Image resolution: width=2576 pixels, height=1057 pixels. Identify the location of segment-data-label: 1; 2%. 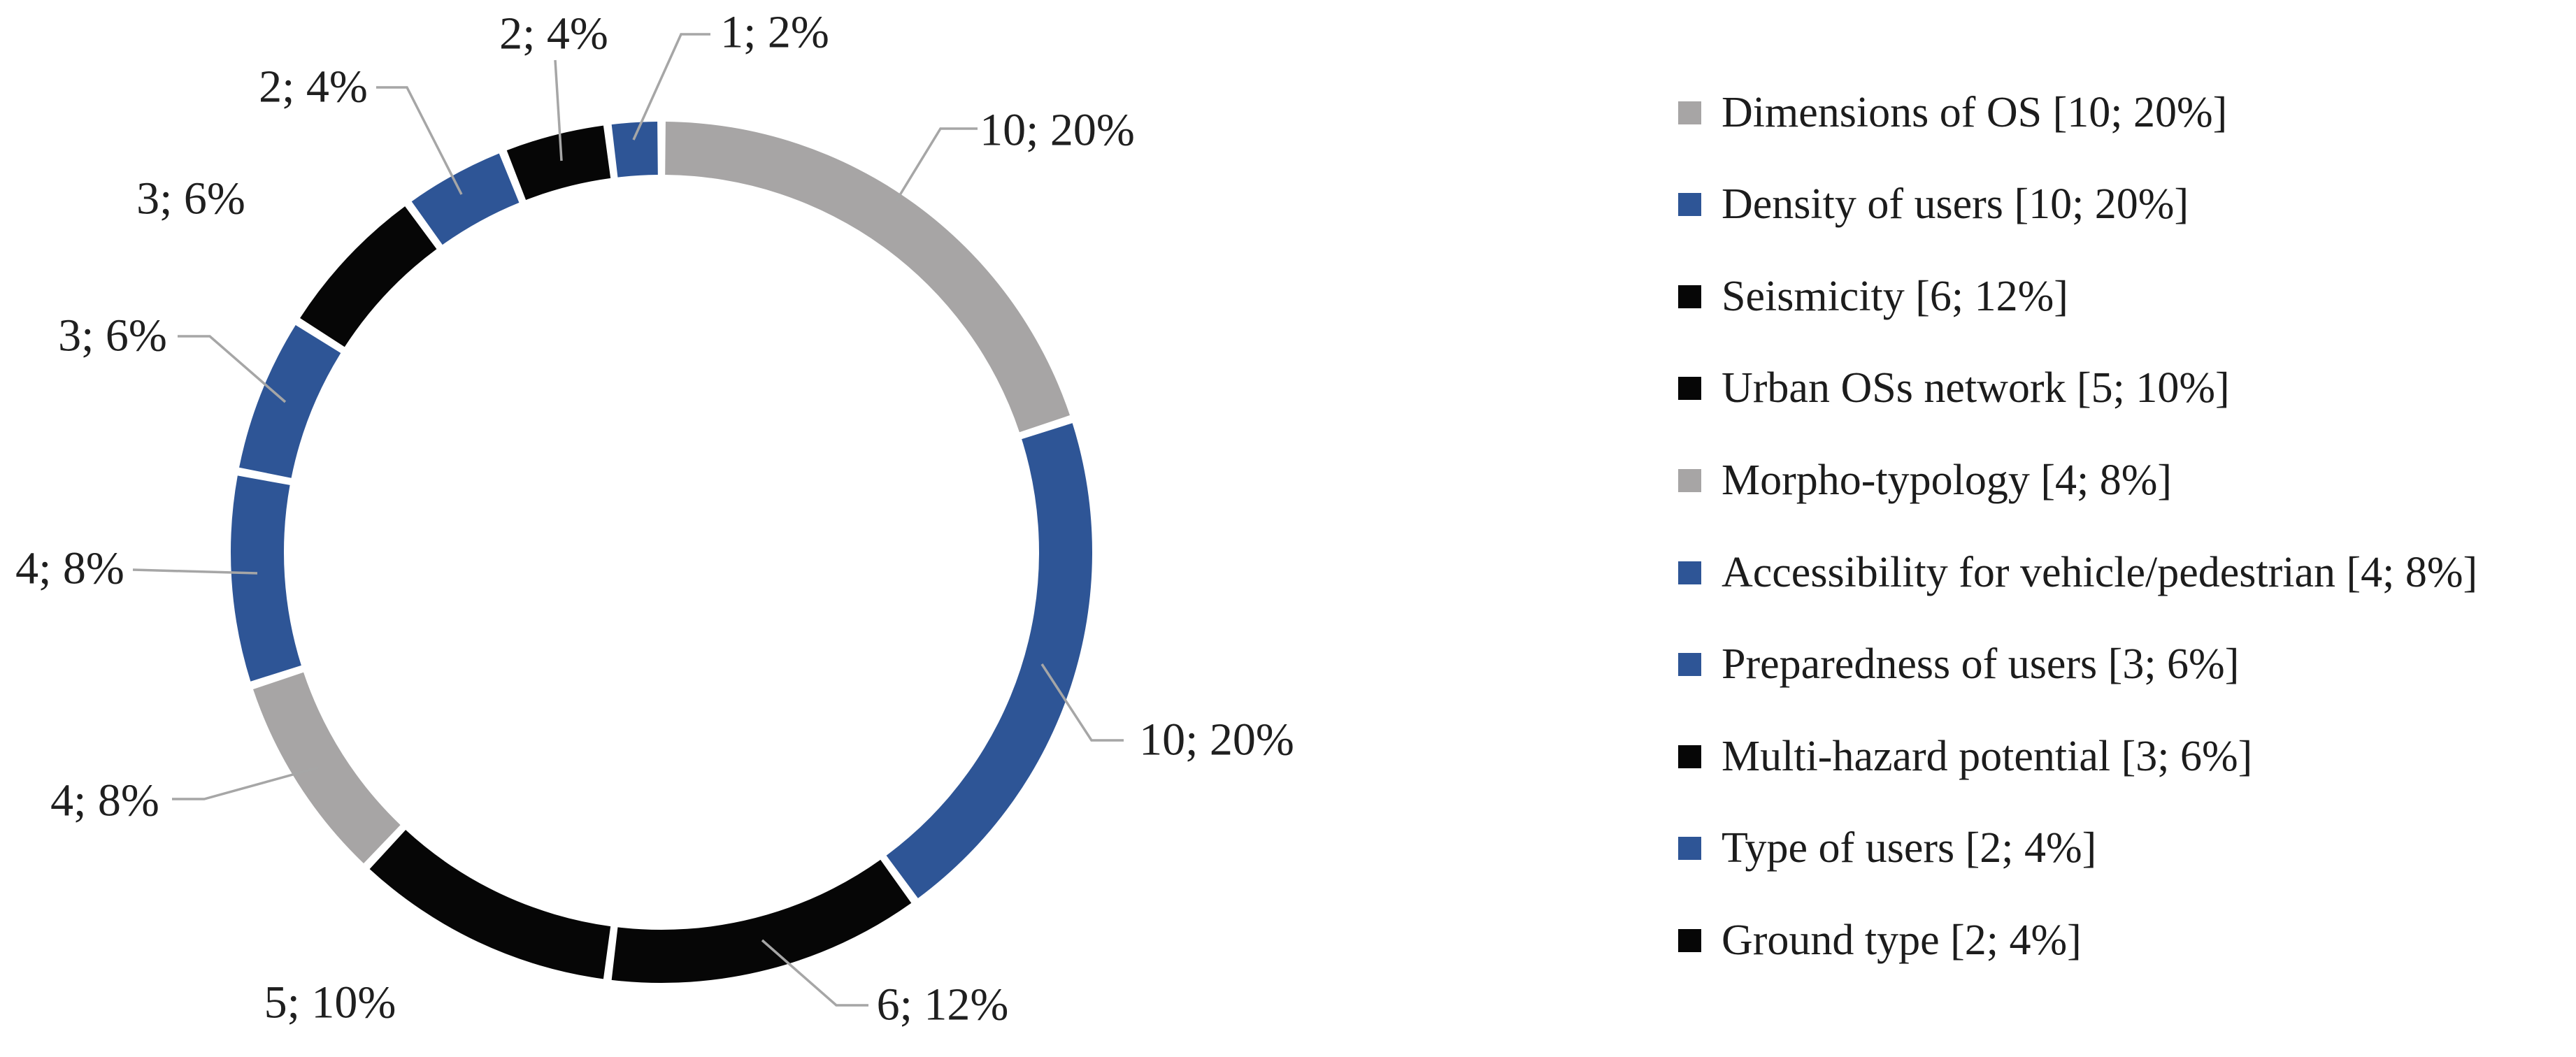
(774, 32).